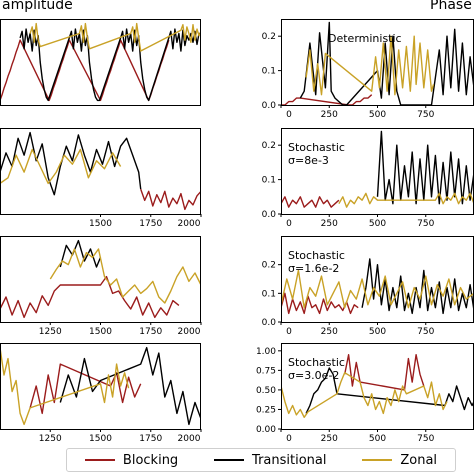  What do you see at coordinates (406, 200) in the screenshot?
I see `phase-row2-series-zonal` at bounding box center [406, 200].